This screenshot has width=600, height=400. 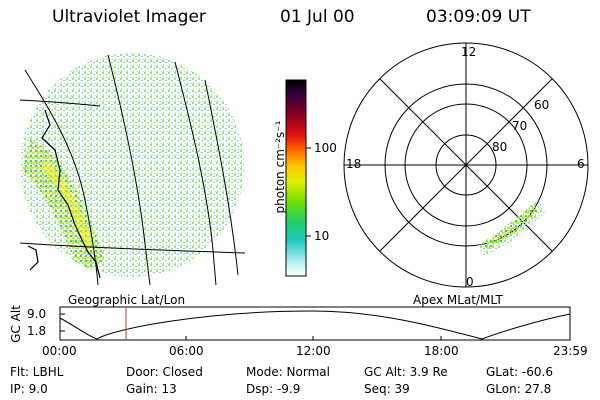 I want to click on altitude-curve, so click(x=315, y=325).